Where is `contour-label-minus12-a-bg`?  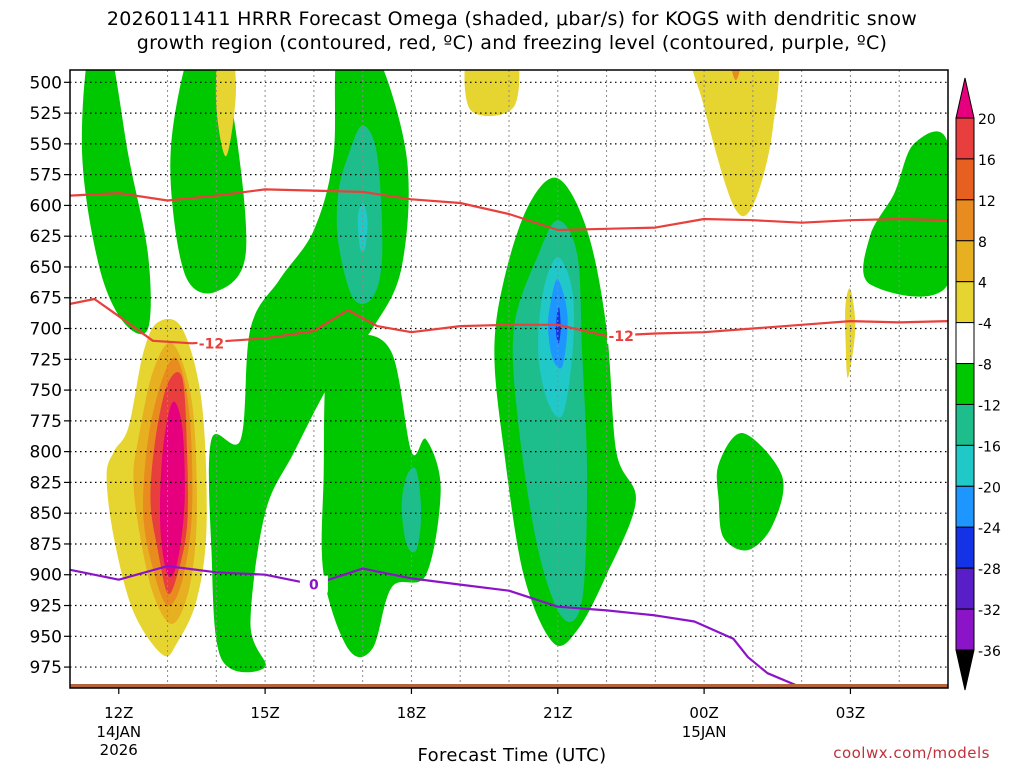 contour-label-minus12-a-bg is located at coordinates (211, 343).